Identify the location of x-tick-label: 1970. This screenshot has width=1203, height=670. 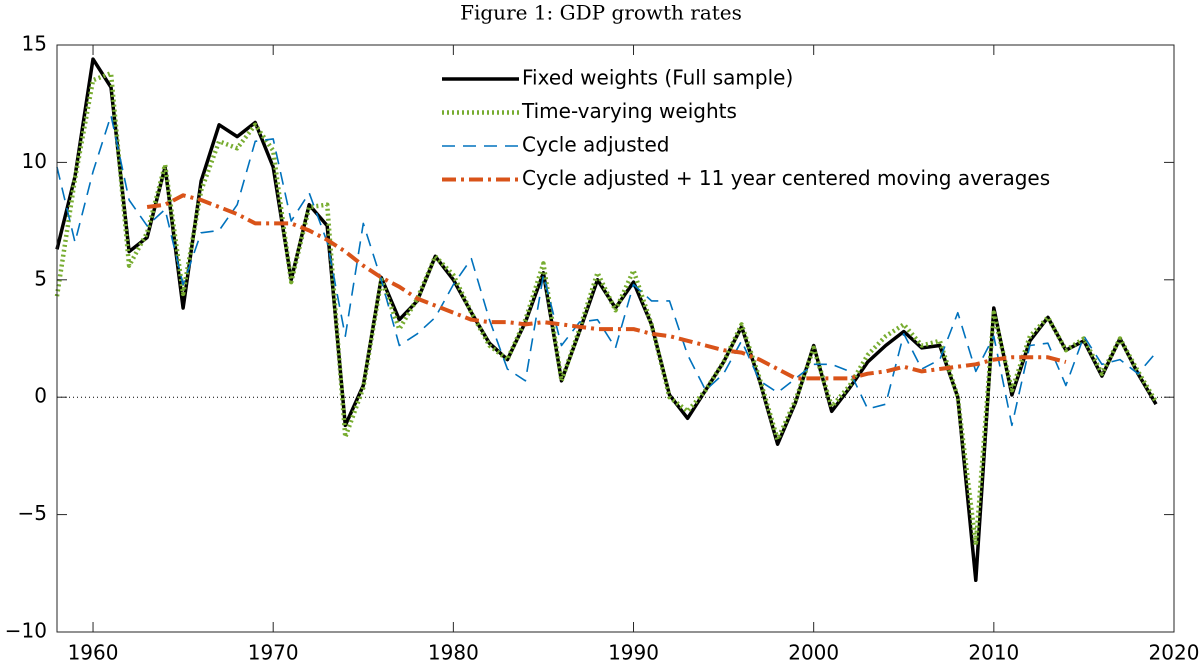
(273, 653).